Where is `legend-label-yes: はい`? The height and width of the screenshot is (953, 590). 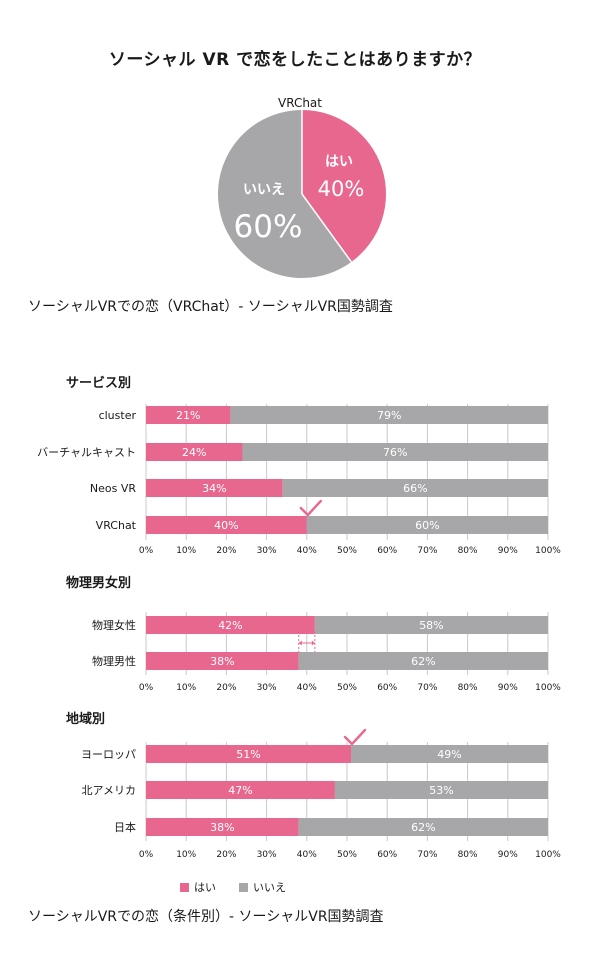
legend-label-yes: はい is located at coordinates (205, 887).